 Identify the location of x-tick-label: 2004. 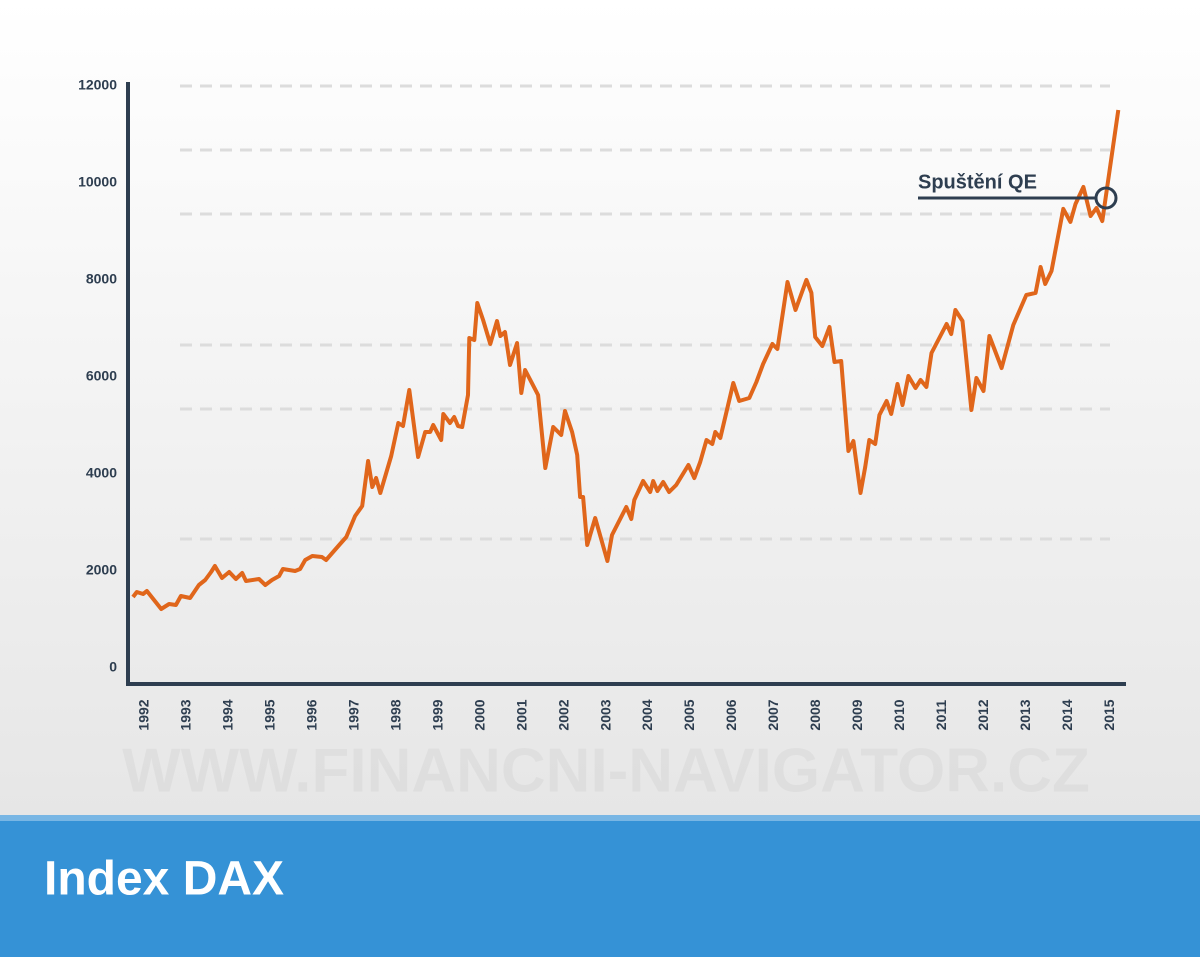
(647, 714).